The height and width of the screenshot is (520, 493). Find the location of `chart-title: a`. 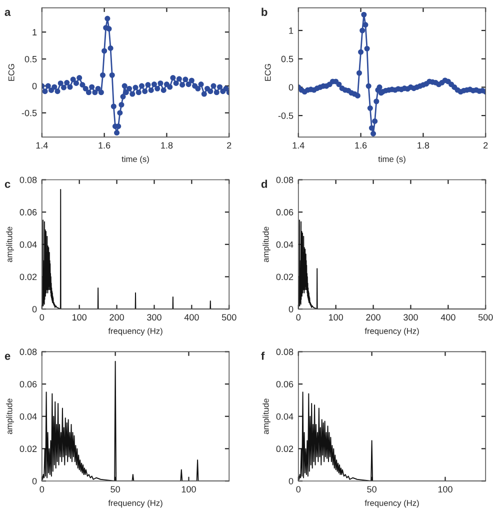

chart-title: a is located at coordinates (7, 13).